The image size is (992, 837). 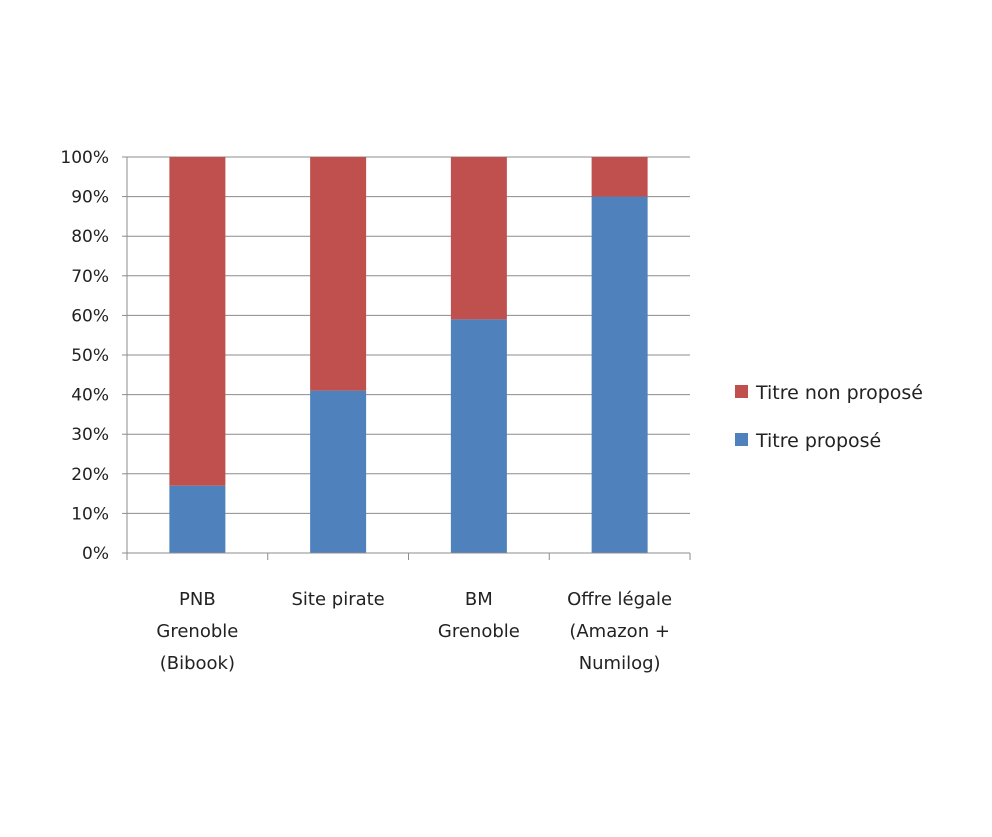 What do you see at coordinates (90, 277) in the screenshot?
I see `y-tick-label: 70%` at bounding box center [90, 277].